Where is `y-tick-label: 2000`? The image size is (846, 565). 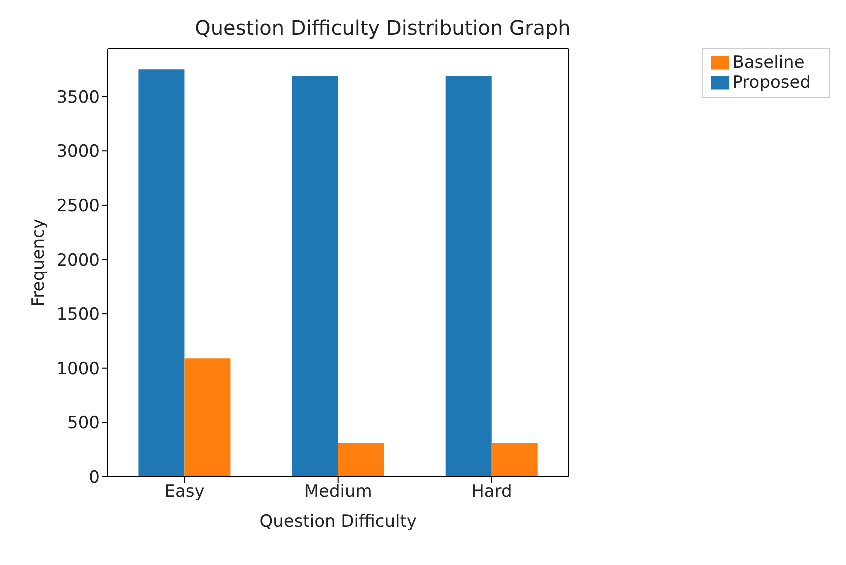
y-tick-label: 2000 is located at coordinates (78, 260).